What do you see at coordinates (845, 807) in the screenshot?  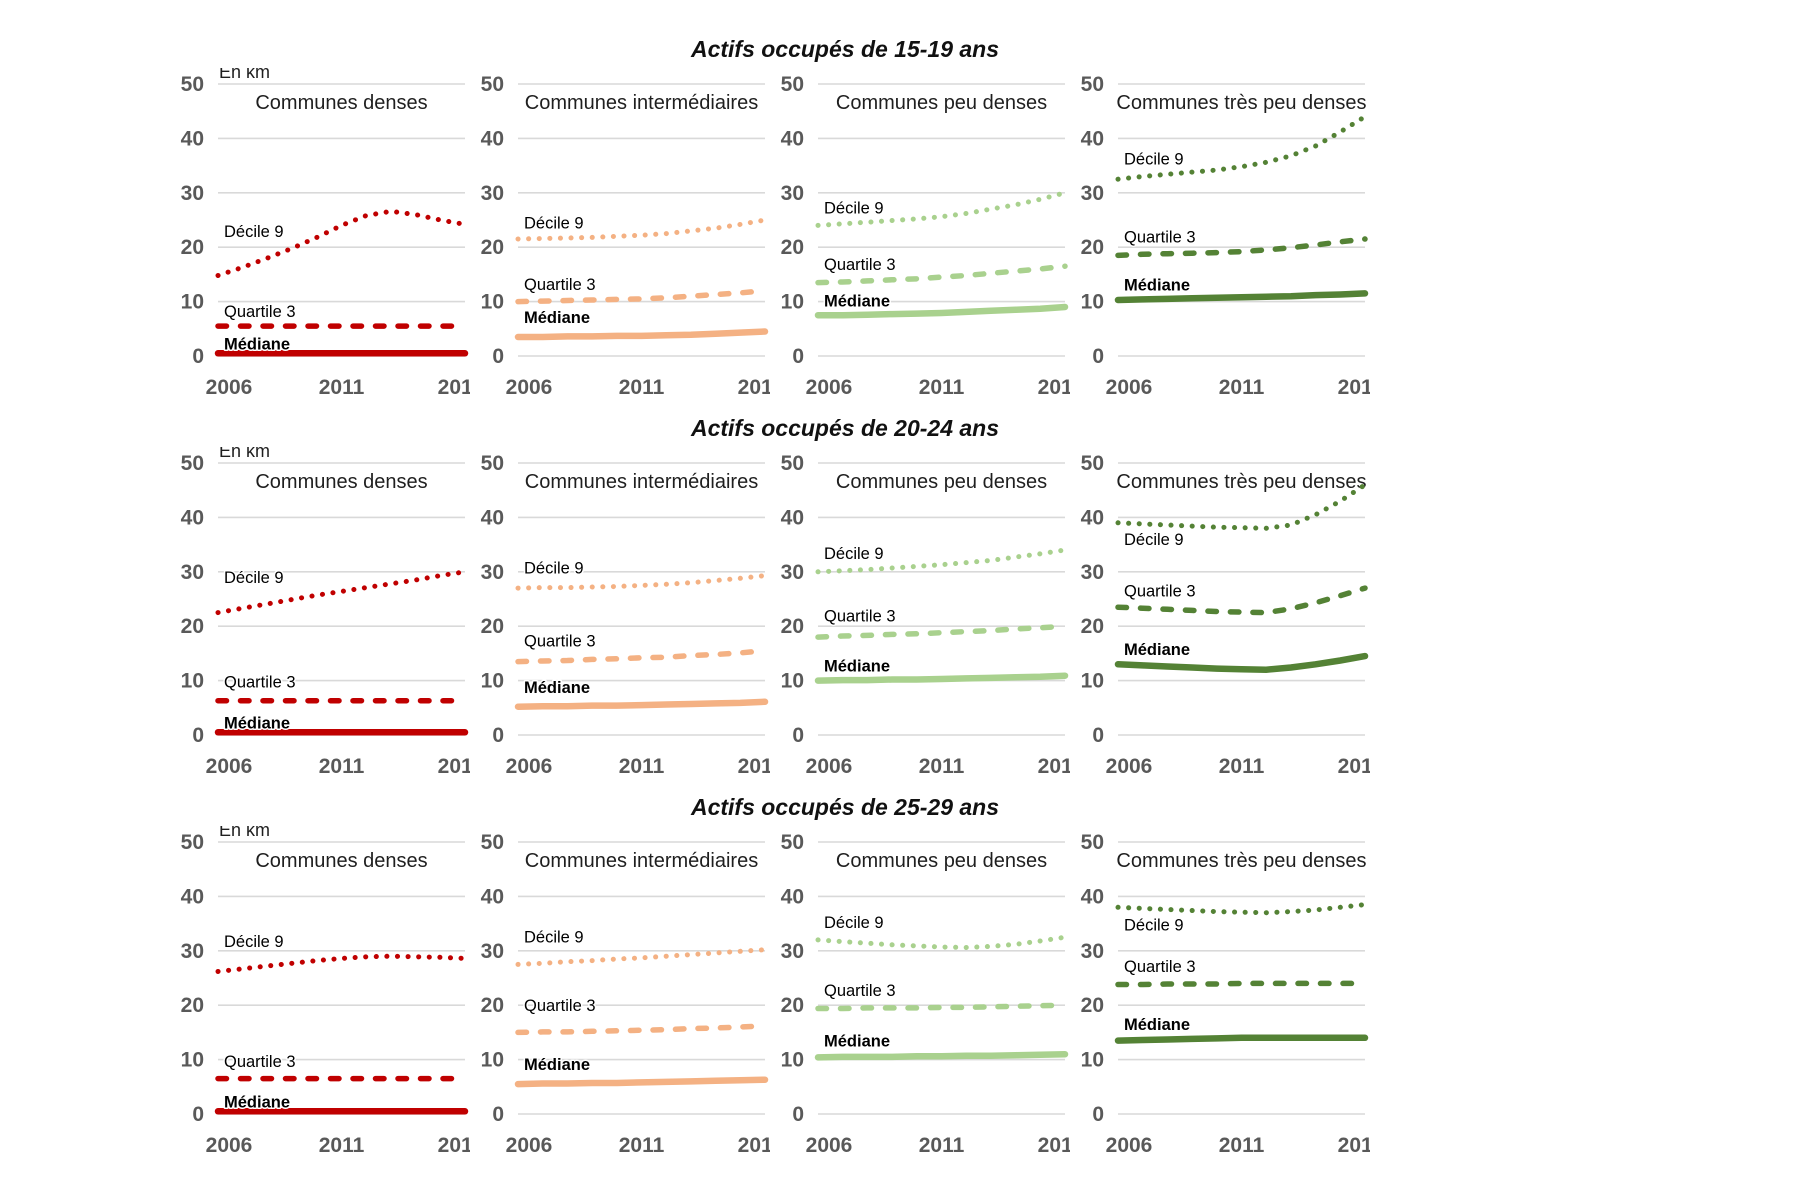 I see `row-title-25-29: Actifs occupés de 25-29 ans` at bounding box center [845, 807].